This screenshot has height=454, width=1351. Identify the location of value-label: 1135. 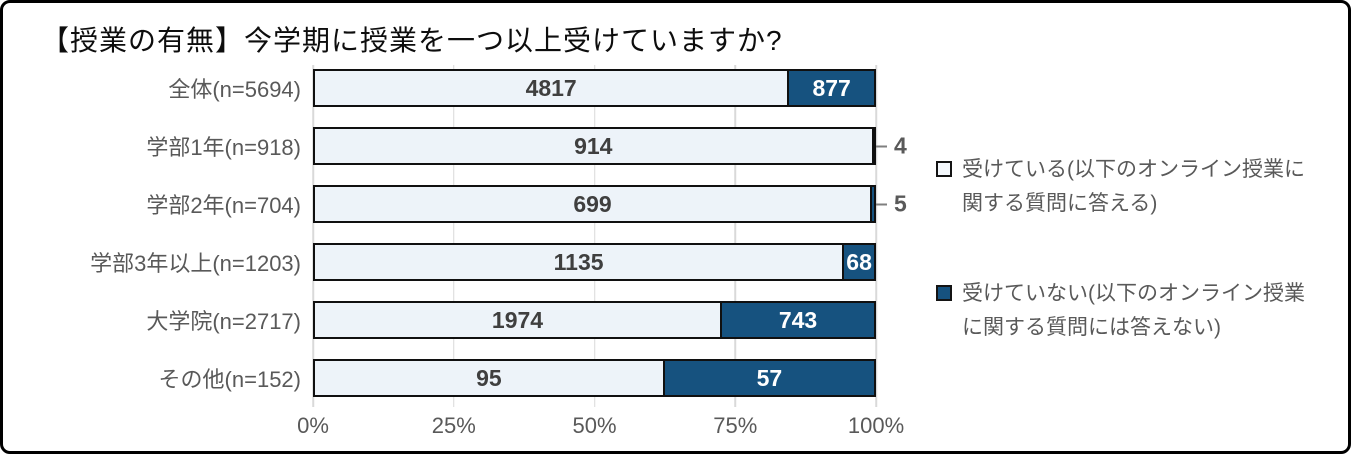
(578, 261).